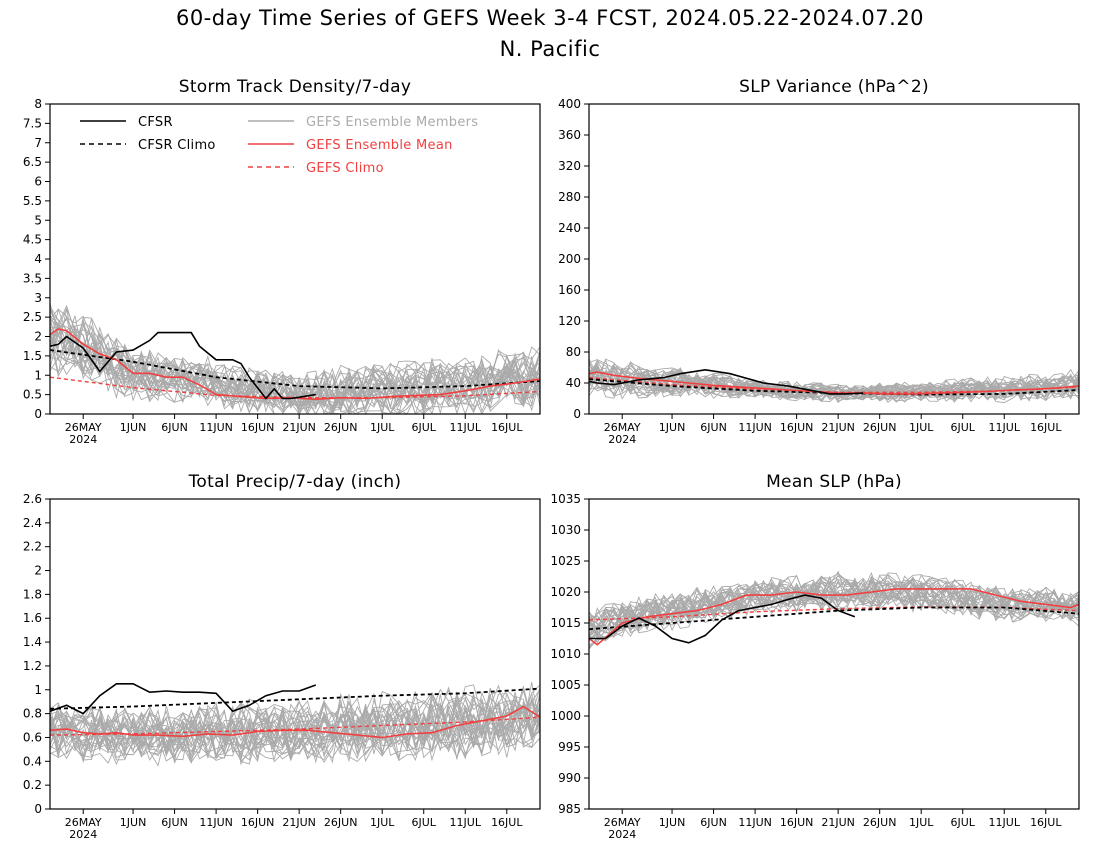 This screenshot has height=850, width=1100. I want to click on y-tick-label: 2.5, so click(32, 317).